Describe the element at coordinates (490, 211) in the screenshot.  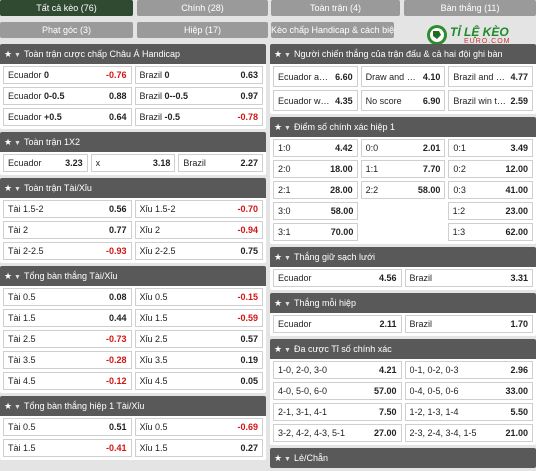
I see `odds-cell: 1:2 23.00` at that location.